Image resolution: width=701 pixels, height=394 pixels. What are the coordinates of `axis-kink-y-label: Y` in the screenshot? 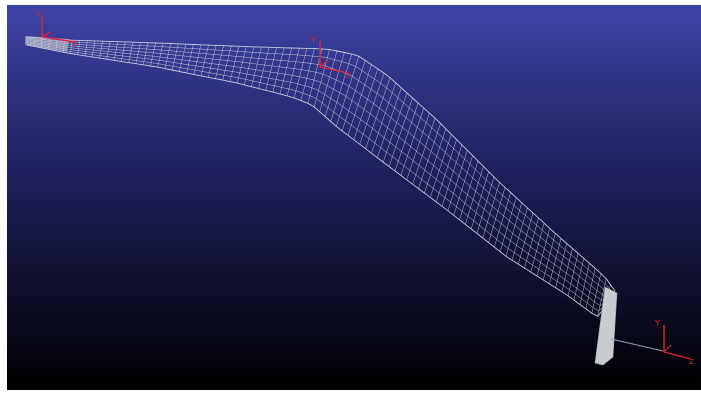 It's located at (313, 40).